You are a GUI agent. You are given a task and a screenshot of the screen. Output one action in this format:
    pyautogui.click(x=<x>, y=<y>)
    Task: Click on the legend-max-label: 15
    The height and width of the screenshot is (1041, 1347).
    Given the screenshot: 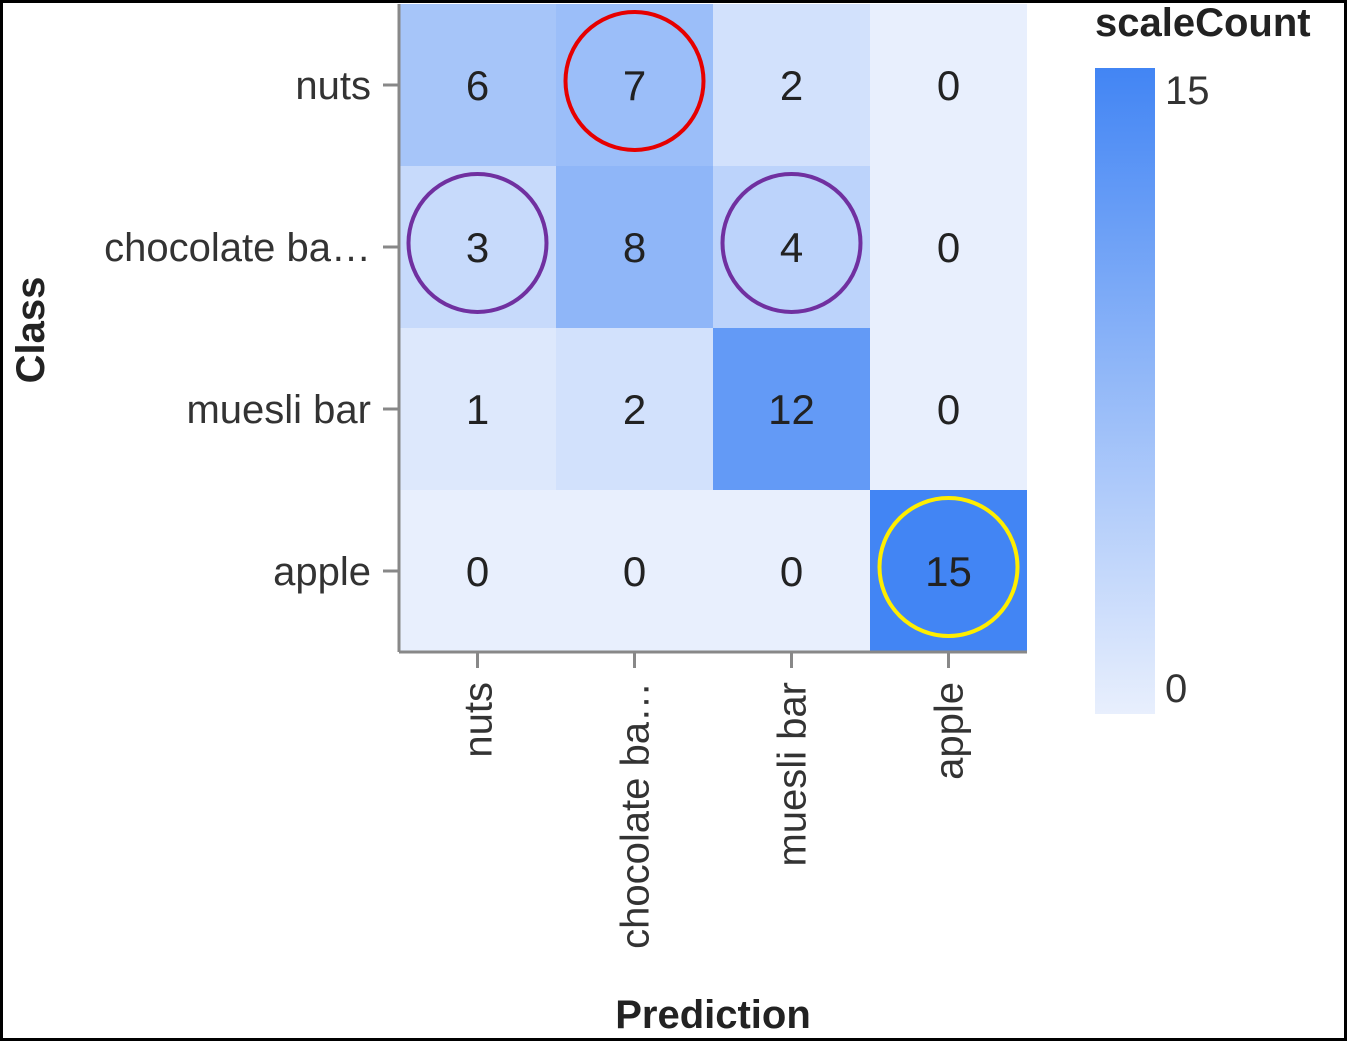 What is the action you would take?
    pyautogui.click(x=1187, y=91)
    